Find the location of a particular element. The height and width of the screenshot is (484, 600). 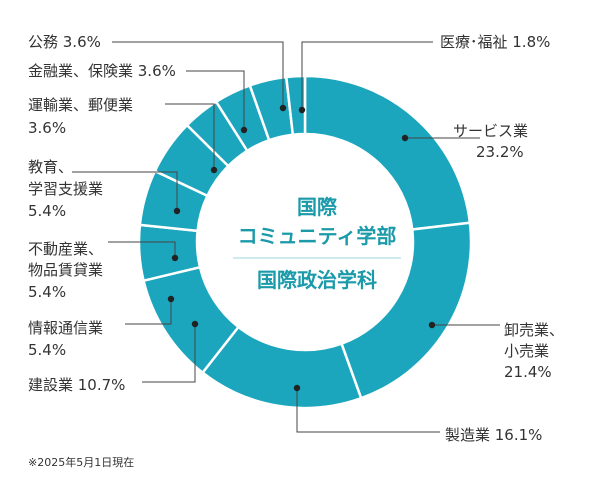

leader-manufacturing-line is located at coordinates (368, 410).